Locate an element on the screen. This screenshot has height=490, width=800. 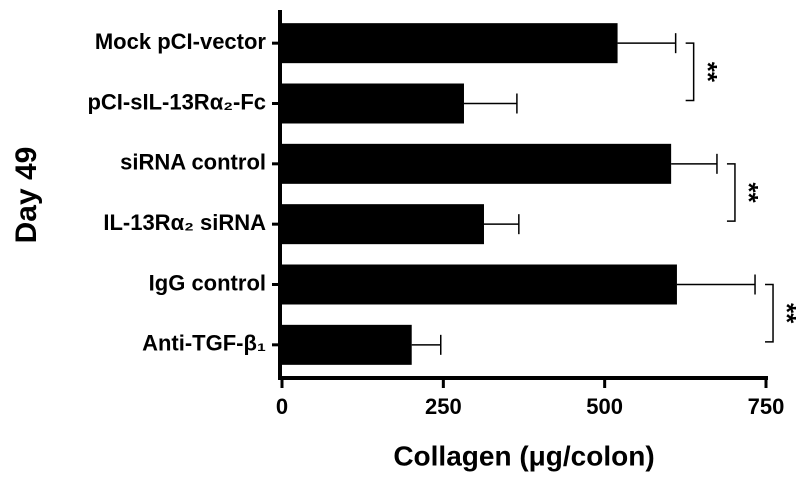
x-axis-title: Collagen (μg/colon) is located at coordinates (523, 455).